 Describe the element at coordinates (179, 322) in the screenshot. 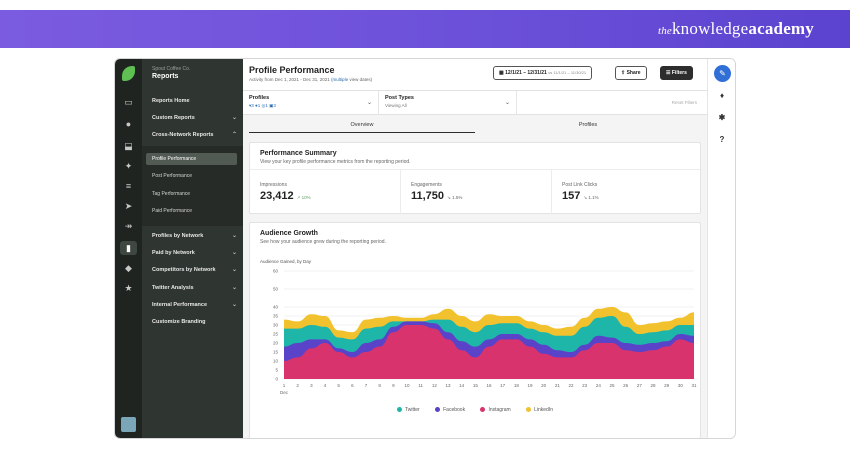

I see `nav-item-customize-branding: Customize Branding` at that location.